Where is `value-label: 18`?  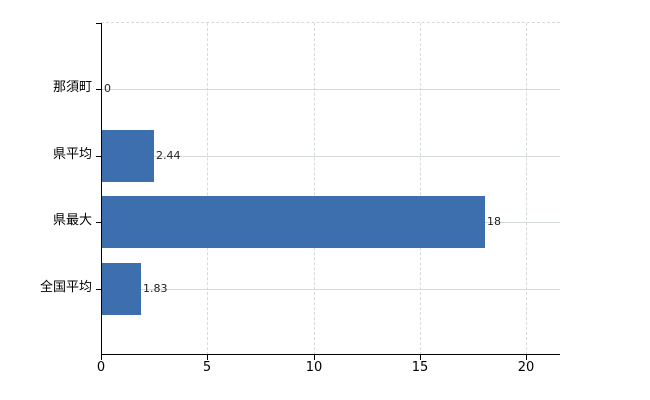
value-label: 18 is located at coordinates (494, 221).